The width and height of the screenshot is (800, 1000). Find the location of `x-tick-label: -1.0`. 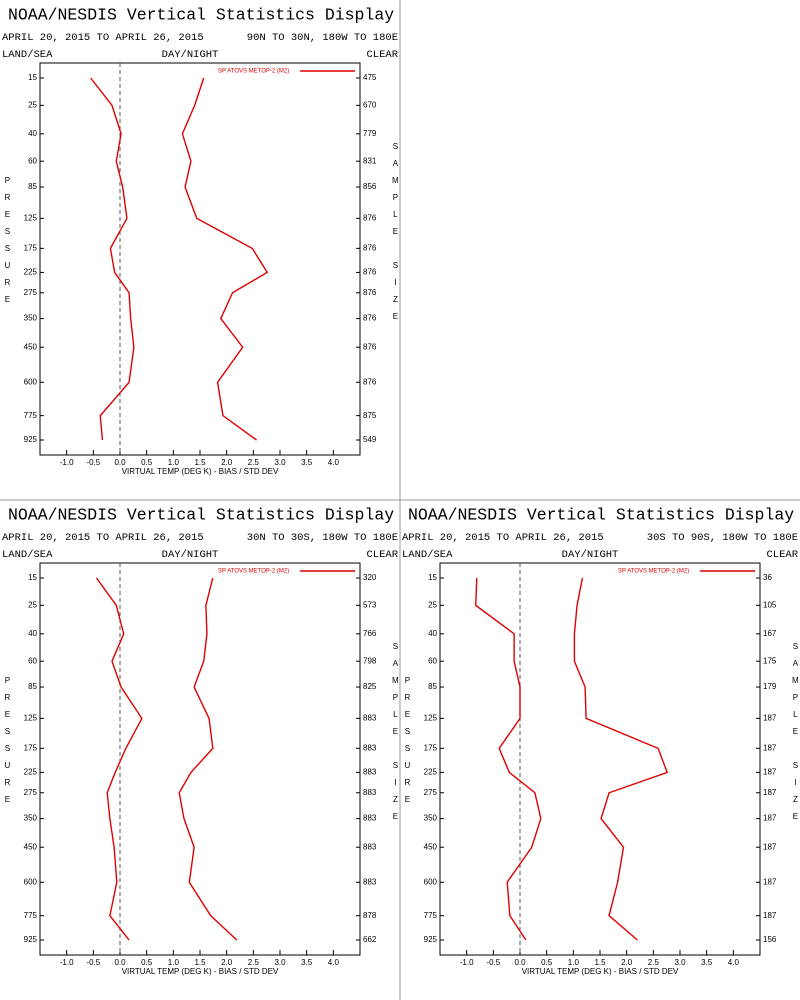

x-tick-label: -1.0 is located at coordinates (67, 462).